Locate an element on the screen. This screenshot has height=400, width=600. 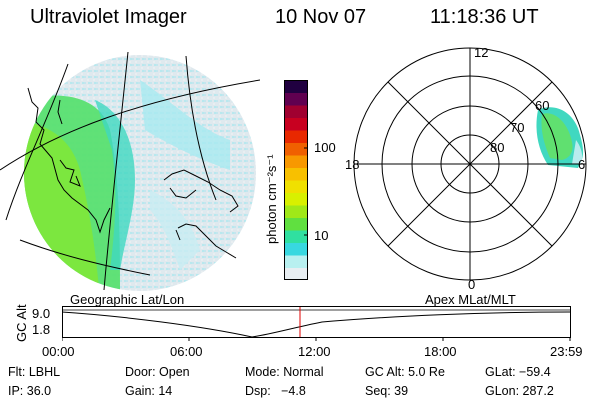
colorbar-tick-10: 10 is located at coordinates (321, 235).